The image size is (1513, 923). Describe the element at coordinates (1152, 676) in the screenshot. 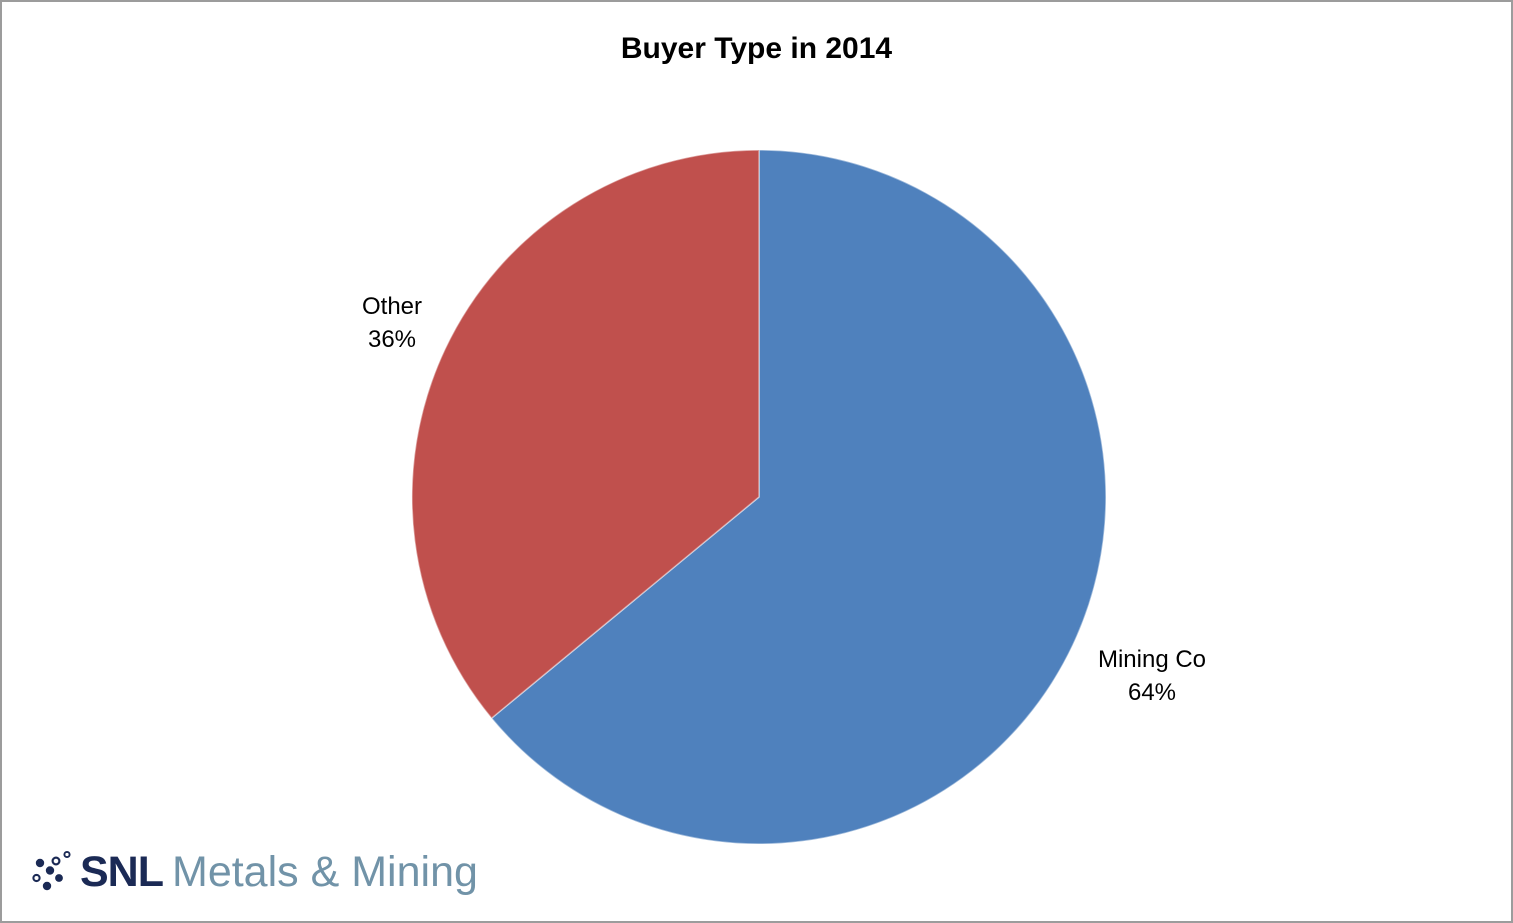

I see `slice-label-mining-co: Mining Co 64%` at that location.